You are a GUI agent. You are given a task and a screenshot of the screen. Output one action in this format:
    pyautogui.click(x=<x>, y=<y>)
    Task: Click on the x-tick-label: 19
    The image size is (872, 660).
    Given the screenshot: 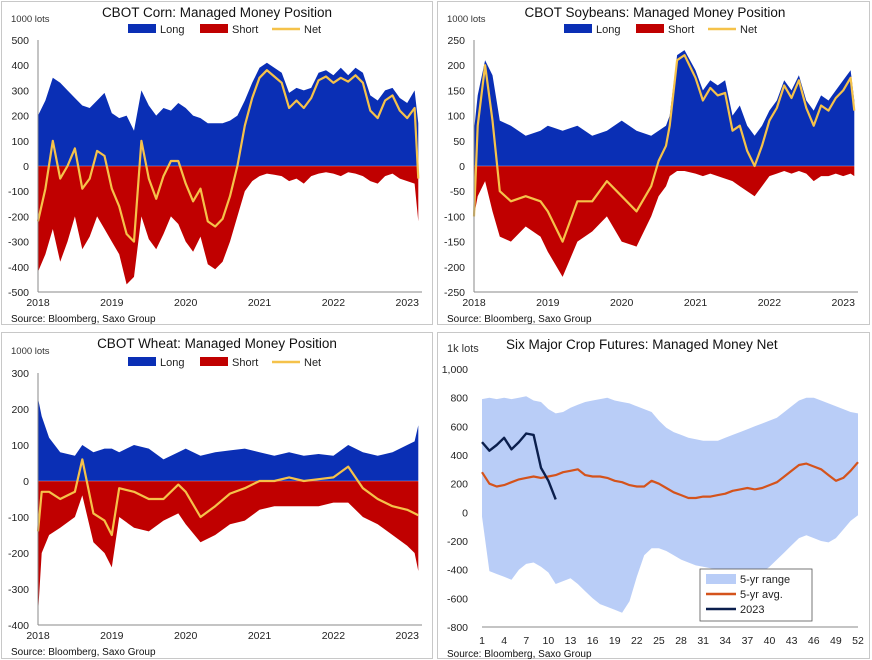 What is the action you would take?
    pyautogui.click(x=615, y=641)
    